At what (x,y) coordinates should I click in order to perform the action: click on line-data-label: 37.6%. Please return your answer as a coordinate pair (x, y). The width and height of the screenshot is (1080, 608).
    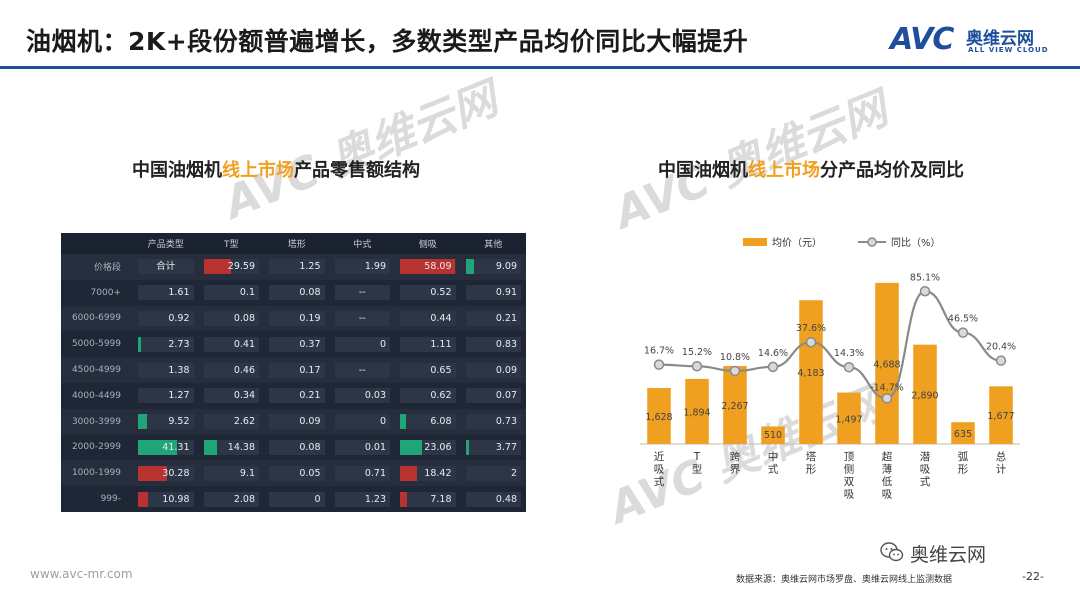
    Looking at the image, I should click on (811, 328).